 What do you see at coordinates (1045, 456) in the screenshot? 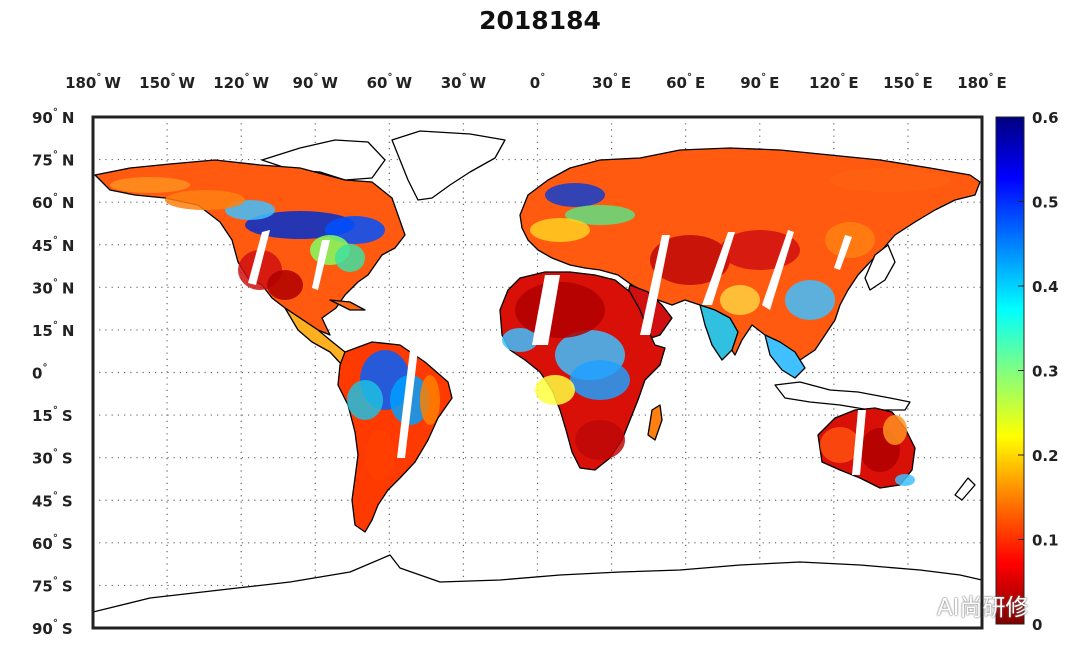
I see `colorbar-tick-label: 0.2` at bounding box center [1045, 456].